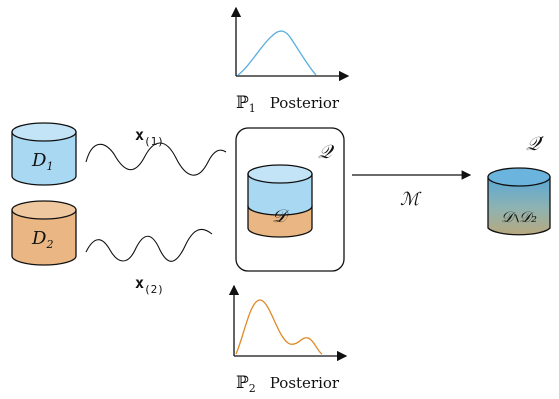 This screenshot has width=559, height=399. What do you see at coordinates (279, 327) in the screenshot?
I see `plot2-curve` at bounding box center [279, 327].